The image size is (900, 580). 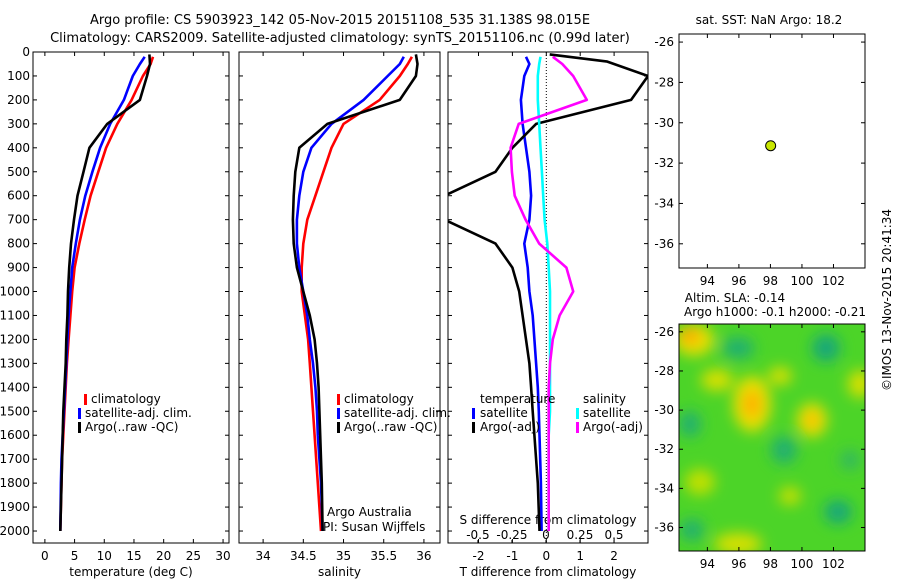 I want to click on x-tick-label: 30, so click(x=222, y=556).